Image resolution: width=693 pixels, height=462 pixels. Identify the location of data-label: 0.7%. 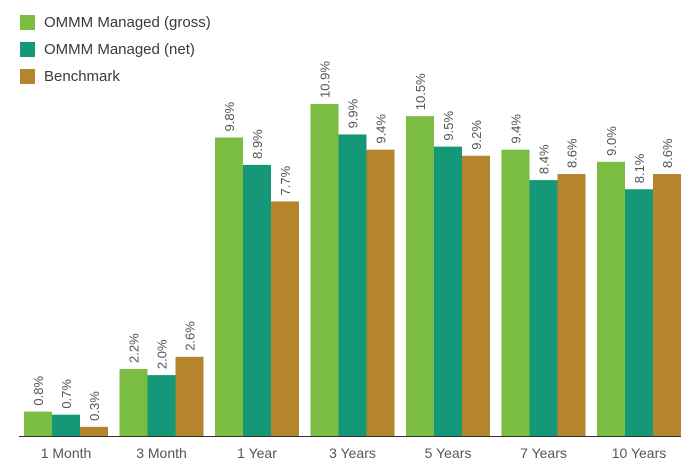
(66, 394).